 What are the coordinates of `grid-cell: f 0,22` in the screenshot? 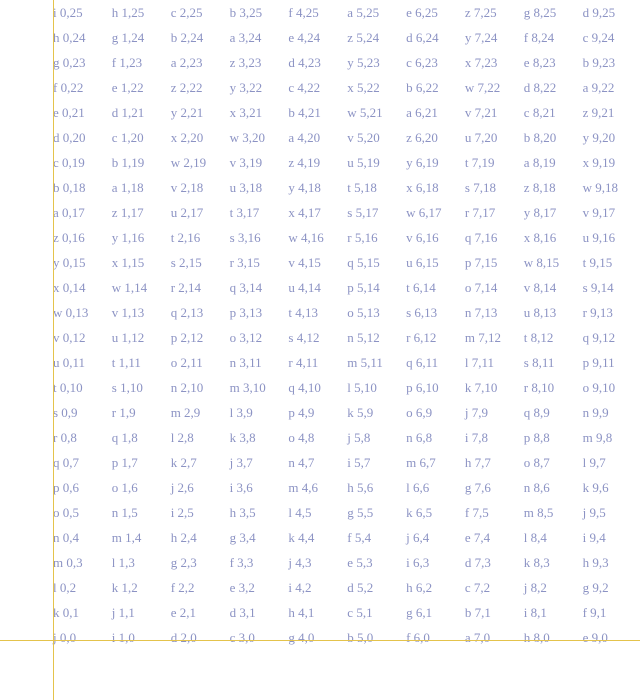 It's located at (68, 87).